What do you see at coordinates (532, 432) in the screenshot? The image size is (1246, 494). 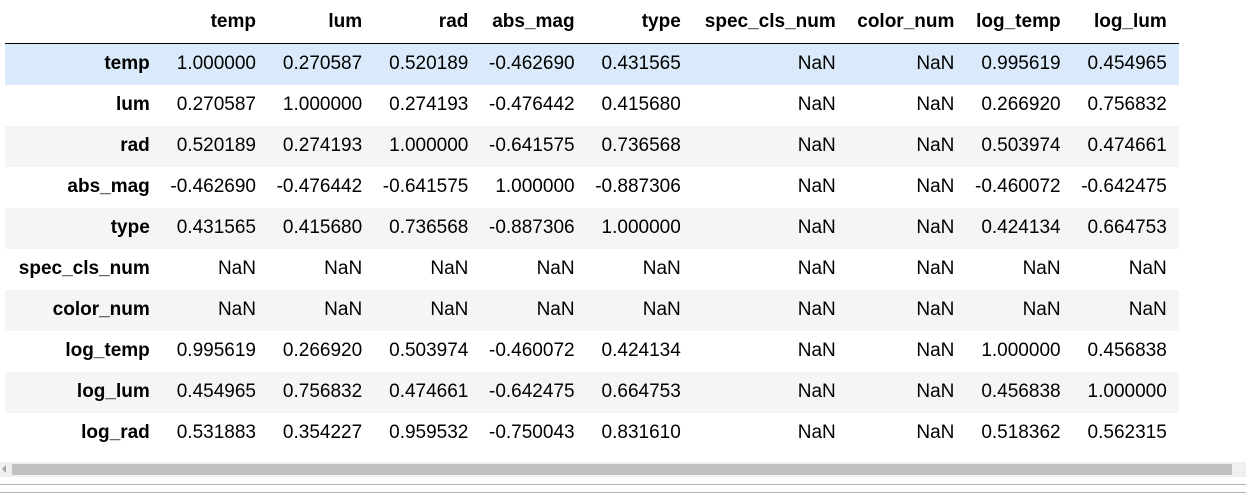 I see `table-cell: -0.750043` at bounding box center [532, 432].